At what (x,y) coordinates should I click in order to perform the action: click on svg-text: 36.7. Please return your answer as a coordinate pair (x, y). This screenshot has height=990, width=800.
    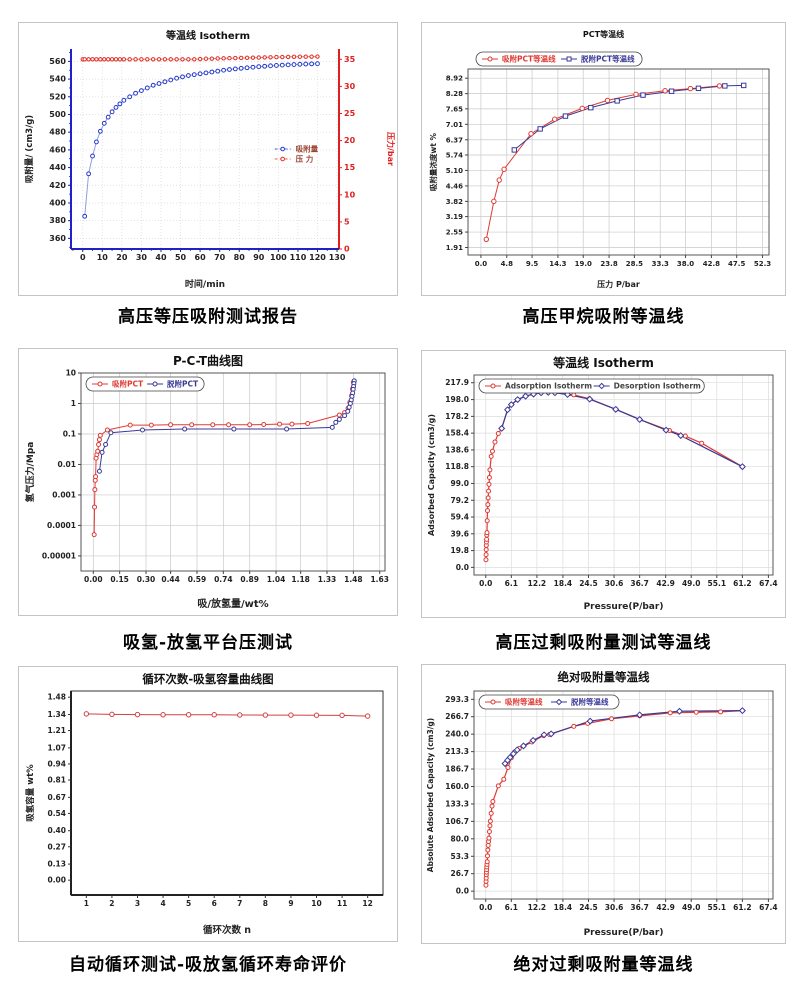
    Looking at the image, I should click on (639, 583).